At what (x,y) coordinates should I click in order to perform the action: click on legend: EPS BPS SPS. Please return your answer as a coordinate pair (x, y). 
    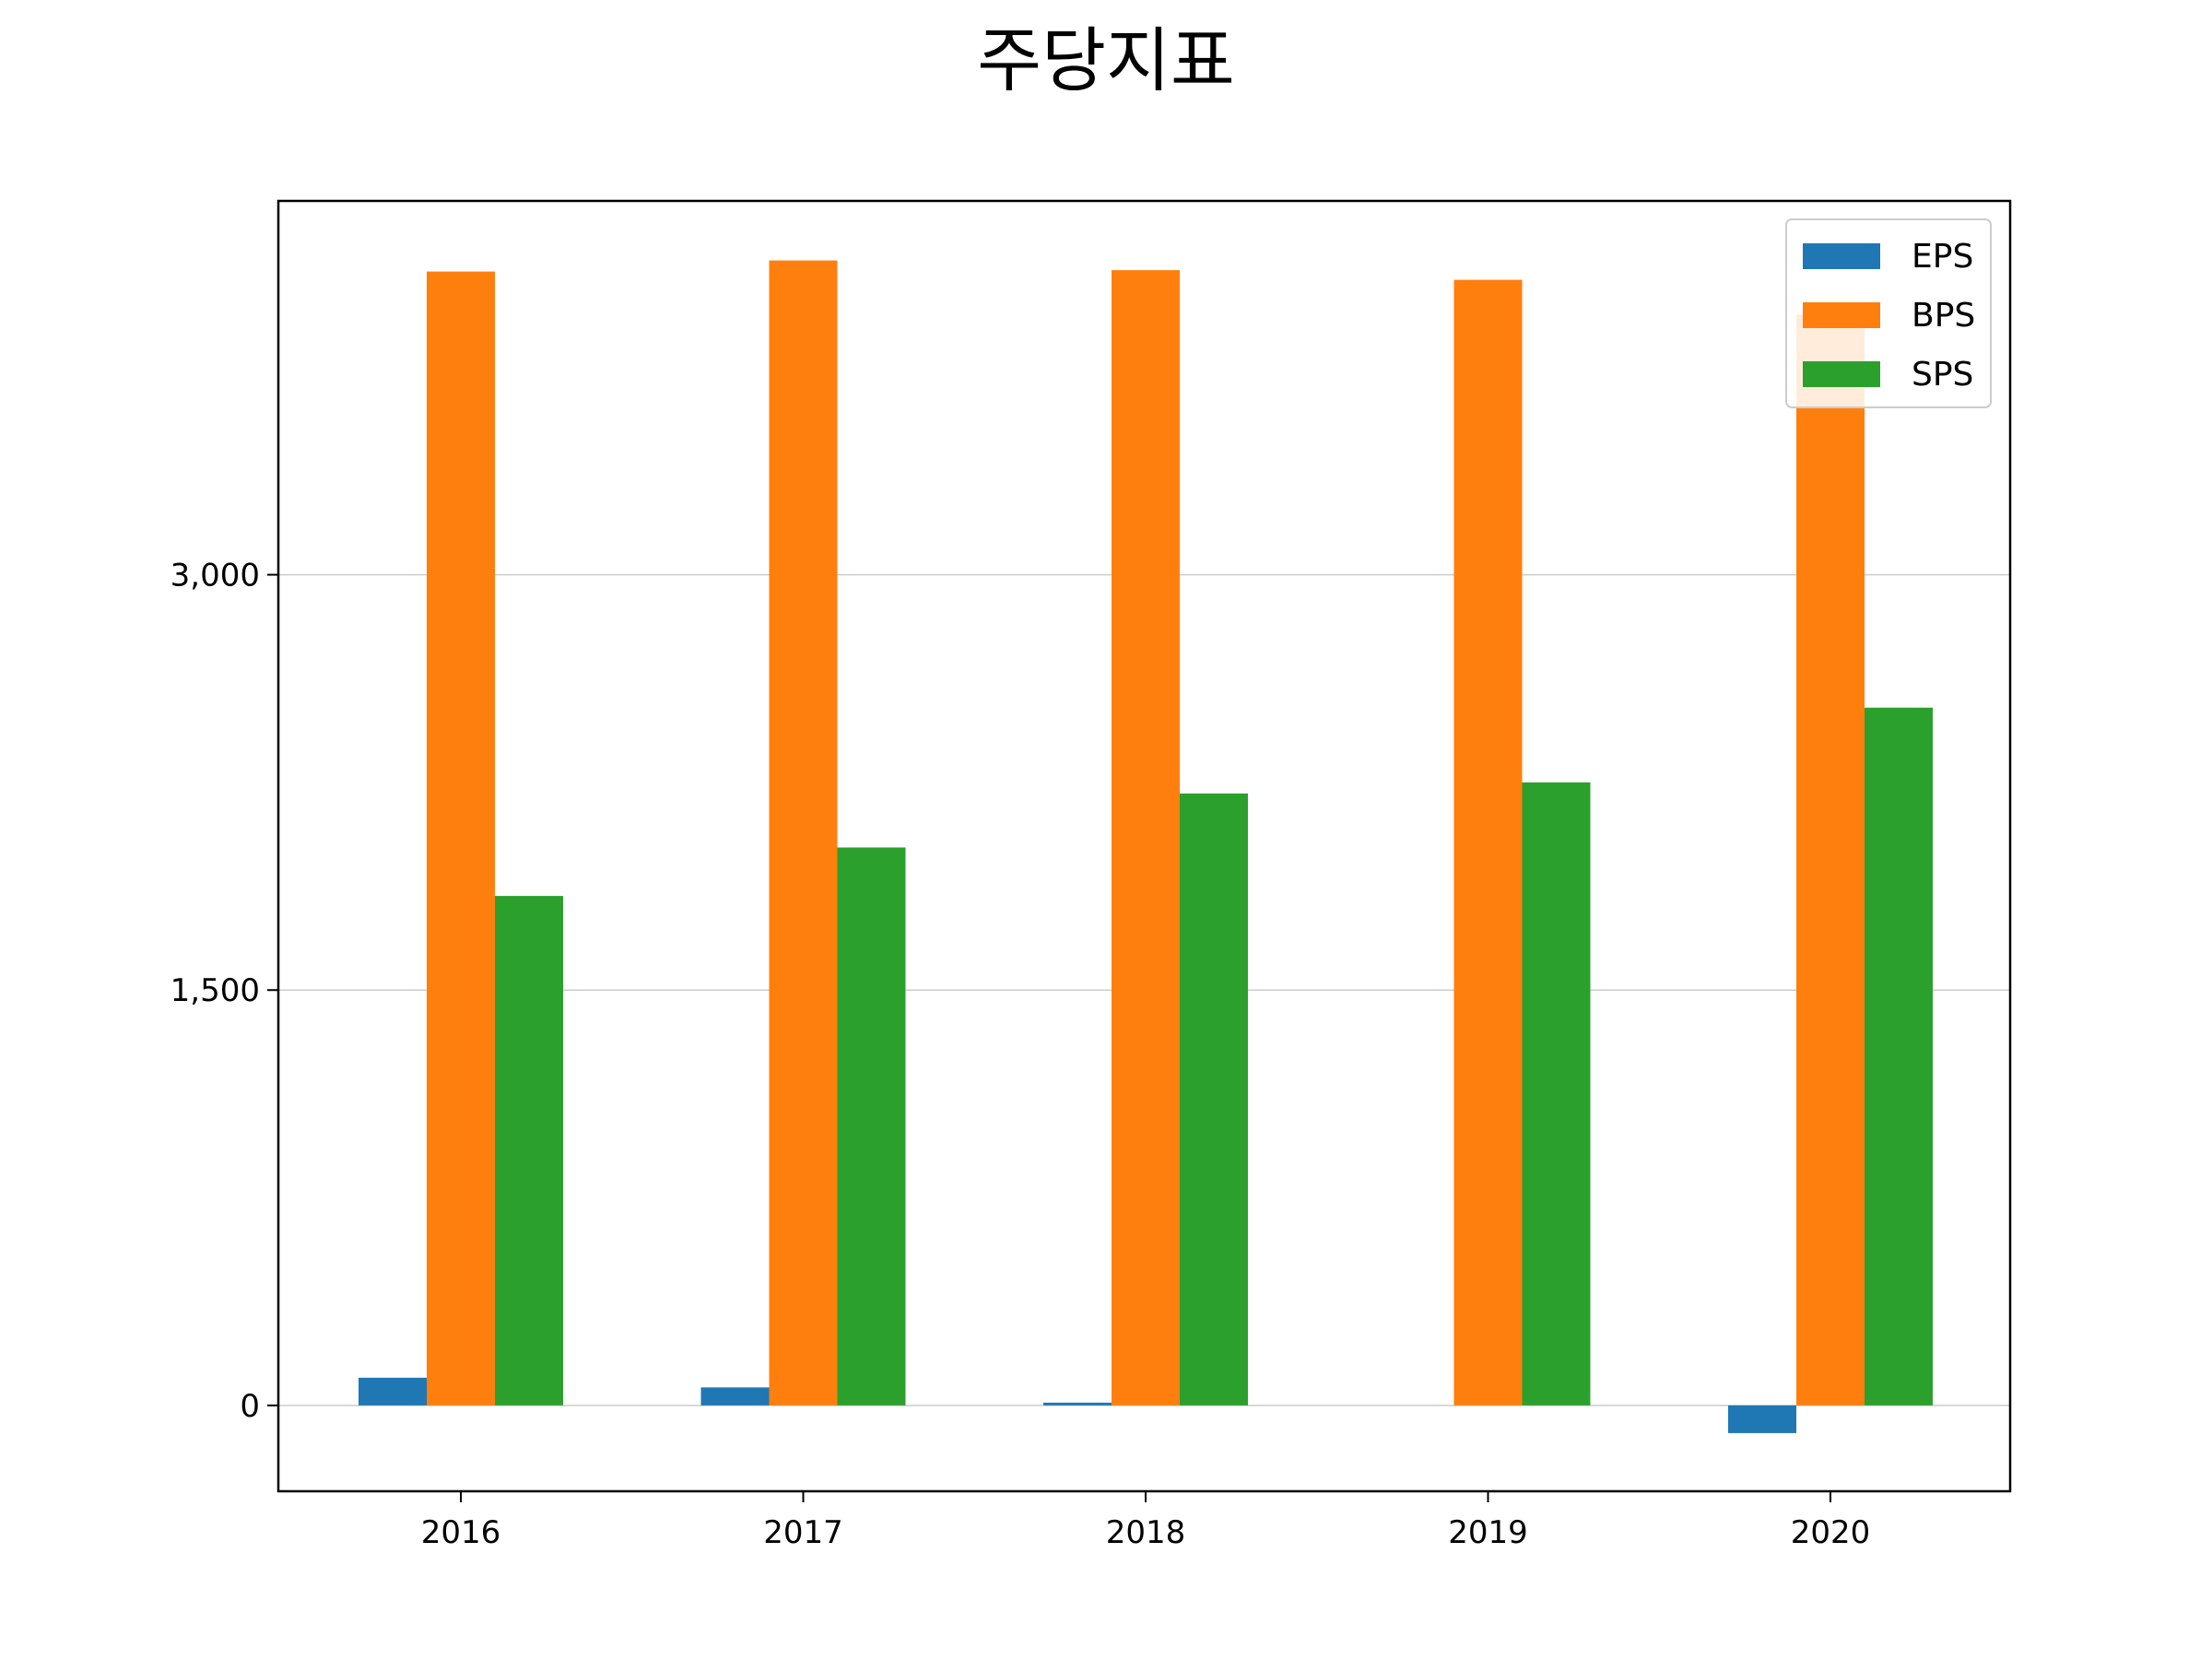
    Looking at the image, I should click on (1888, 313).